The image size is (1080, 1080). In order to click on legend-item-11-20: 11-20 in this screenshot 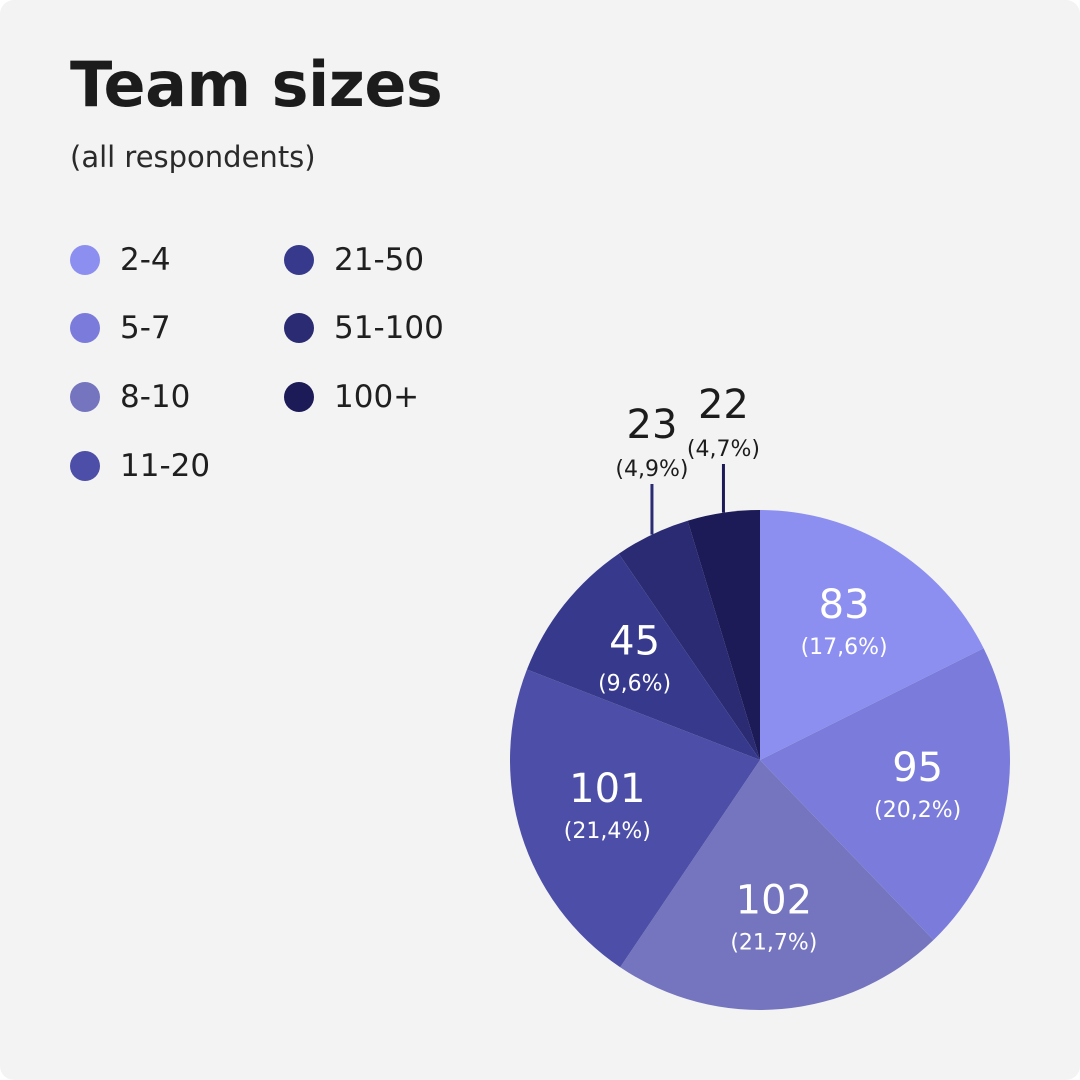, I will do `click(140, 466)`.